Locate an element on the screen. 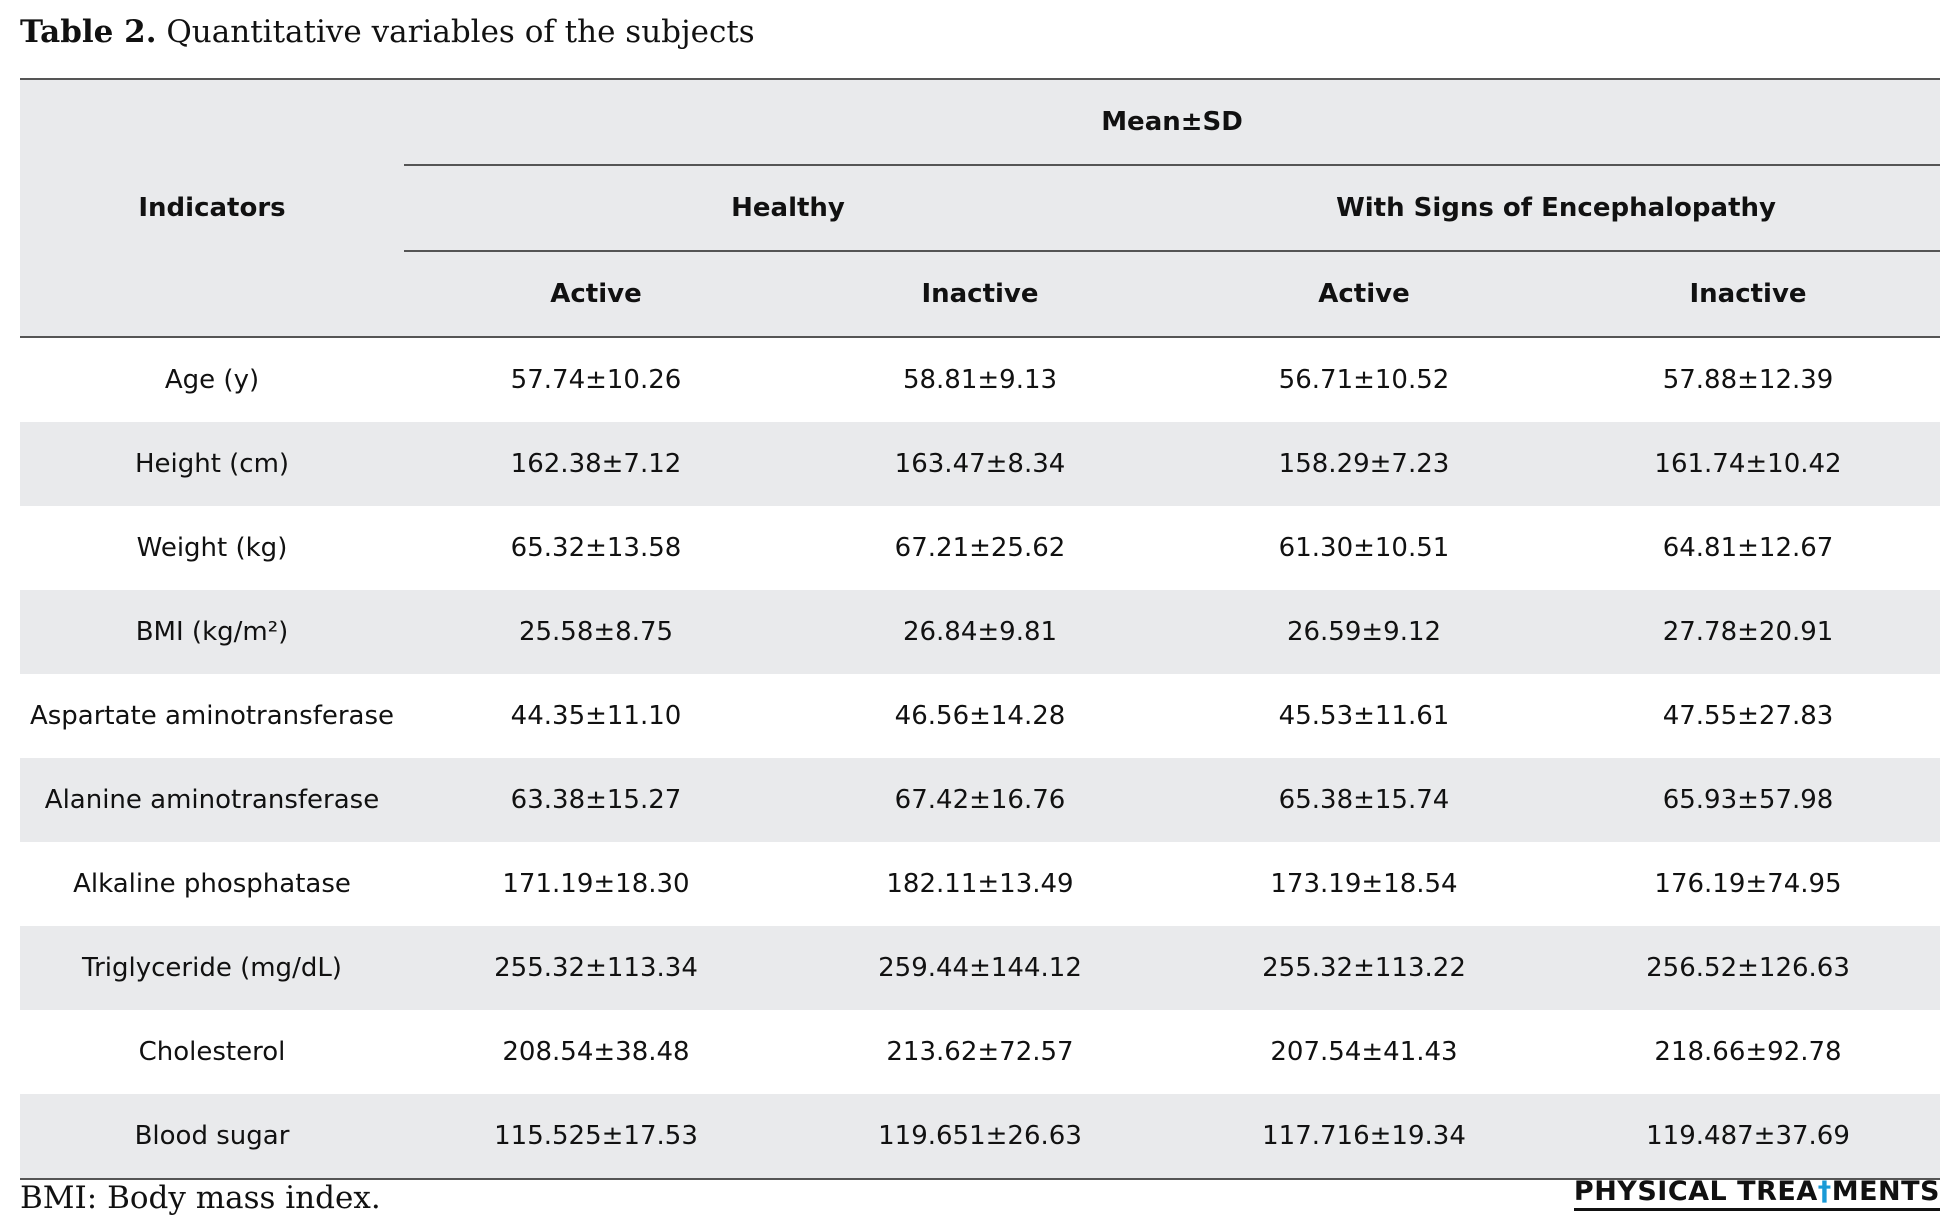  table-cell: 259.44±144.12 is located at coordinates (980, 968).